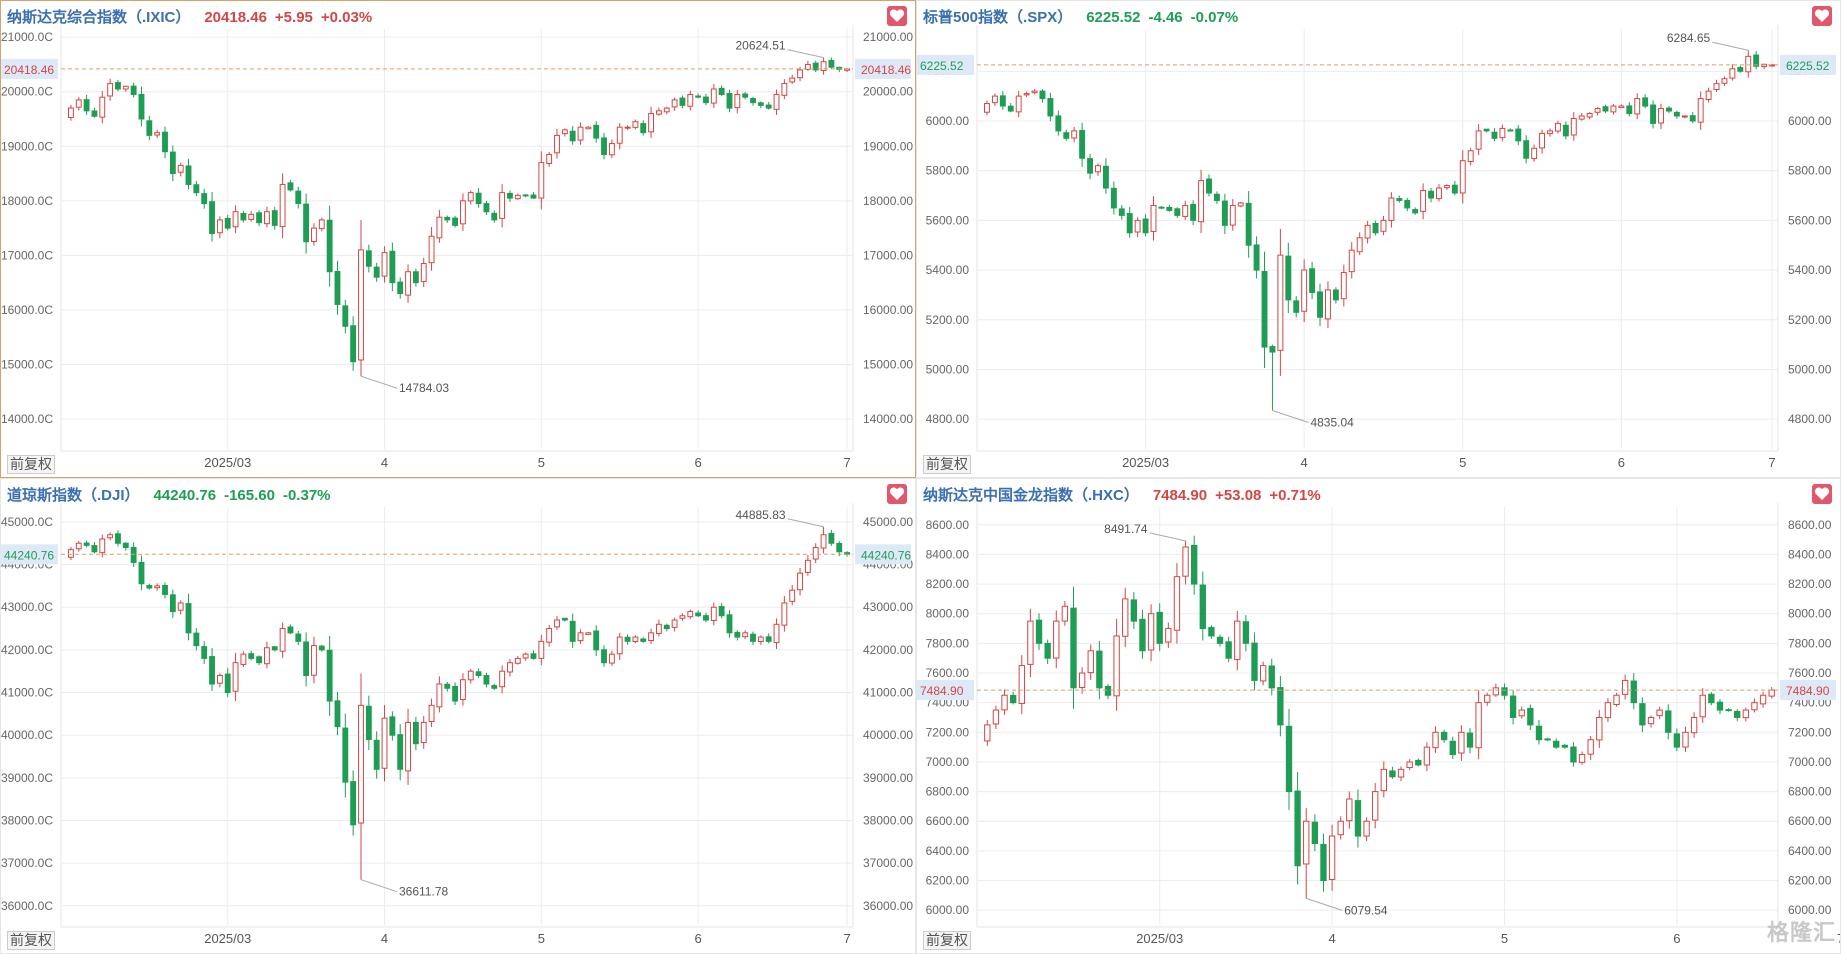 The width and height of the screenshot is (1841, 954). What do you see at coordinates (31, 940) in the screenshot?
I see `adjust-mode-button: 前复权` at bounding box center [31, 940].